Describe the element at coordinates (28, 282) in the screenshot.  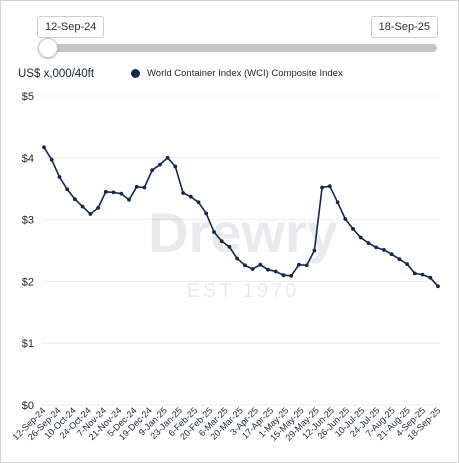
I see `y-tick-label: $2` at that location.